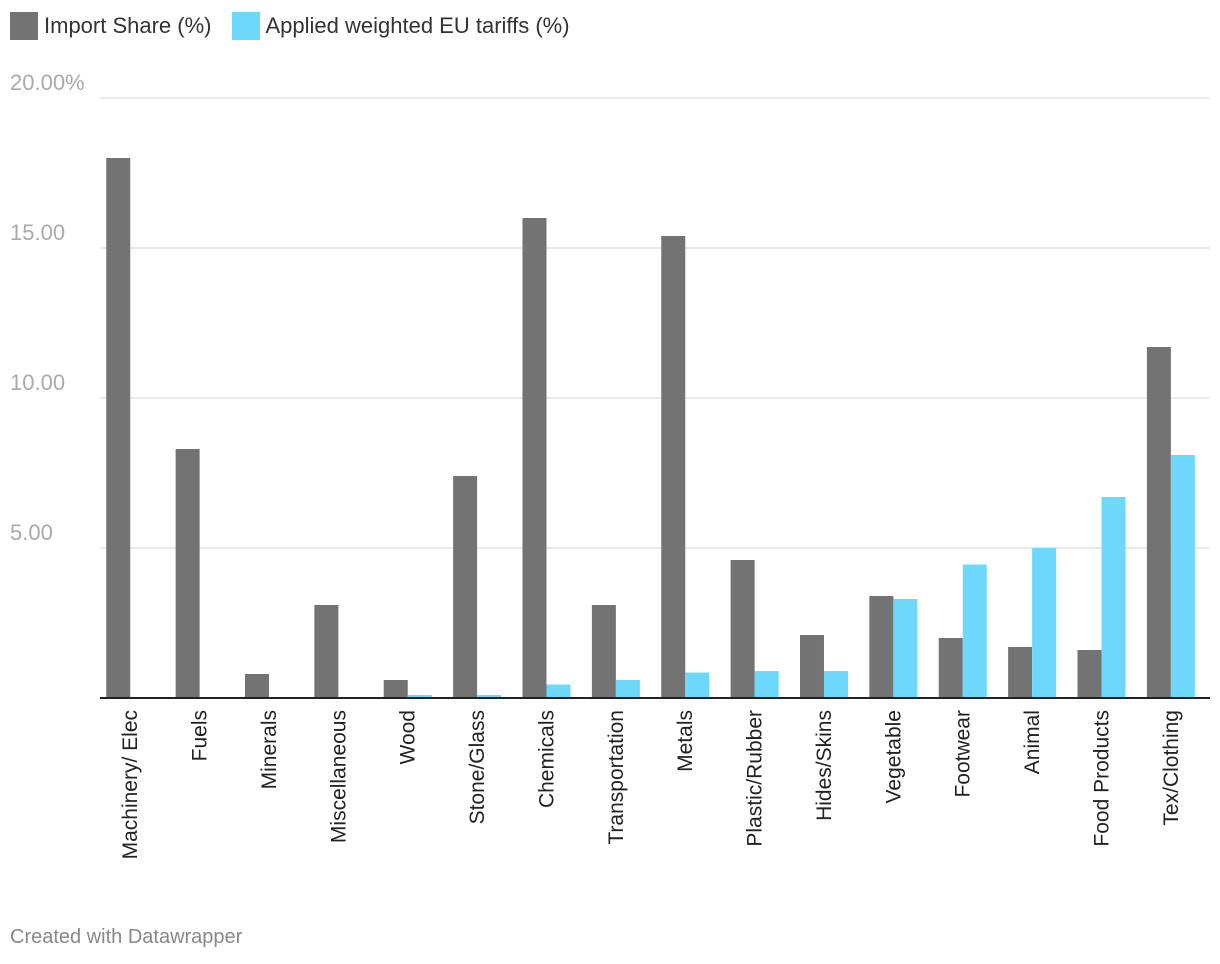  I want to click on x-tick-label: Tex/Clothing, so click(1171, 768).